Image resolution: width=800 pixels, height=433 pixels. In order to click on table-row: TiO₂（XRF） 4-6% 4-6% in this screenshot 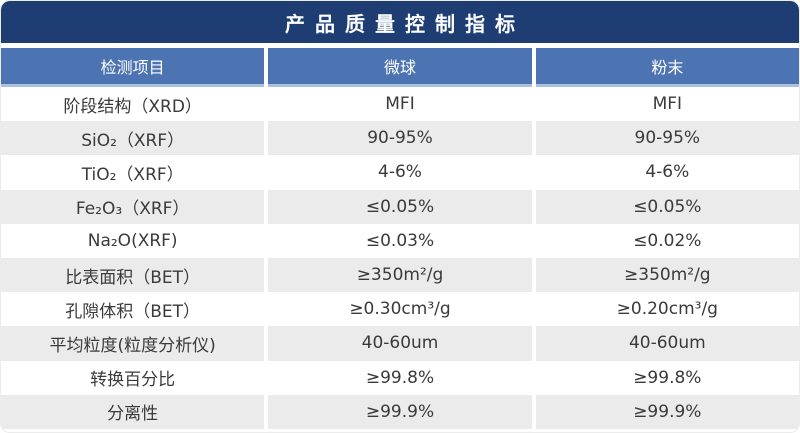, I will do `click(400, 172)`.